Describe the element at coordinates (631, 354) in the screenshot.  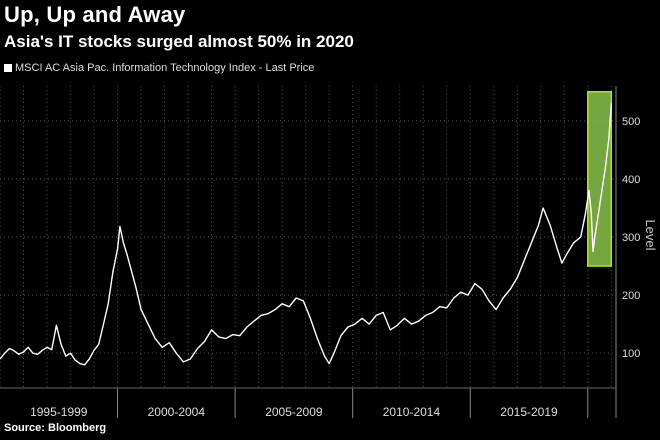
I see `y-tick-label: 100` at that location.